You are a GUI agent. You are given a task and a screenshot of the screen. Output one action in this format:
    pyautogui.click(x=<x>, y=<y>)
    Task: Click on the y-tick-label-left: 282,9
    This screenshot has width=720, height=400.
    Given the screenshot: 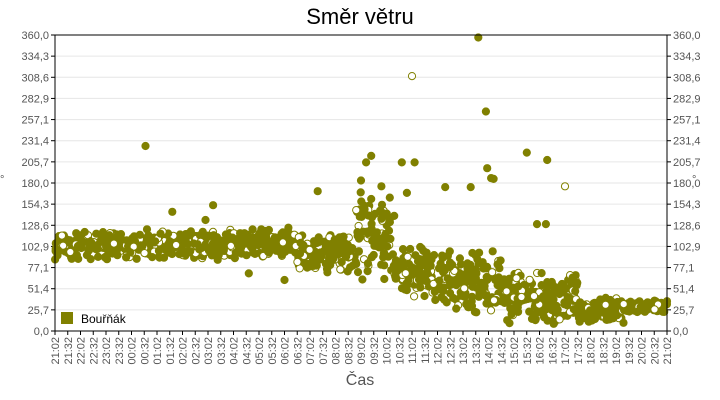 What is the action you would take?
    pyautogui.click(x=35, y=99)
    